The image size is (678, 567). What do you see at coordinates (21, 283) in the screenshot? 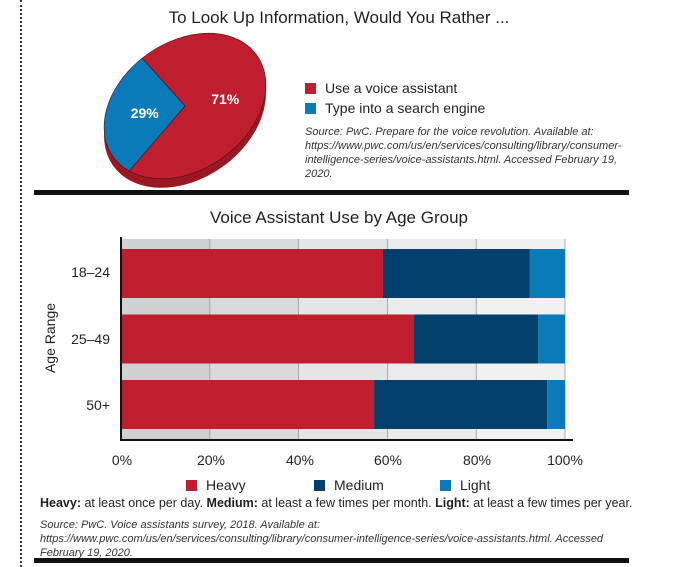
I see `dotted-border` at bounding box center [21, 283].